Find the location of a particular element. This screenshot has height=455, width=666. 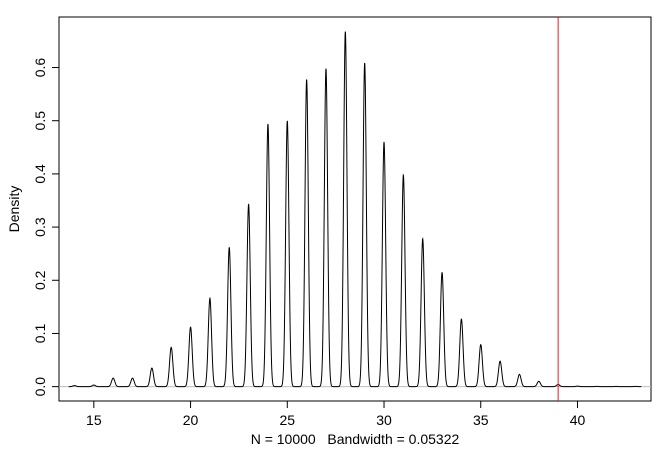

y-tick-label: 0.0 is located at coordinates (40, 387).